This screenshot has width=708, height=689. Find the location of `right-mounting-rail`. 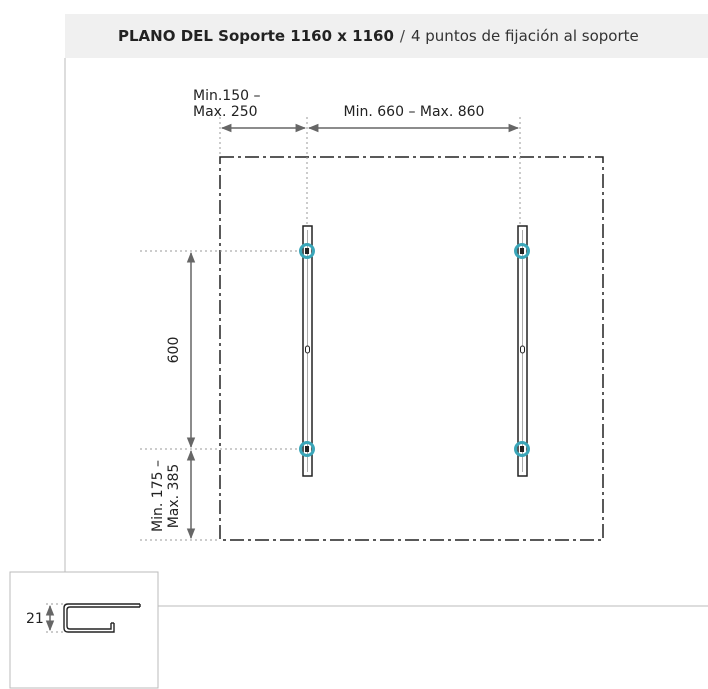

right-mounting-rail is located at coordinates (522, 351).